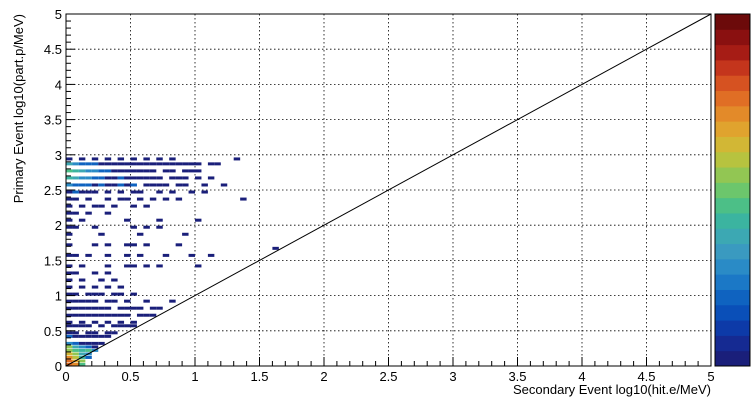 The image size is (753, 397). Describe the element at coordinates (53, 331) in the screenshot. I see `y-tick-label: 0.5` at that location.